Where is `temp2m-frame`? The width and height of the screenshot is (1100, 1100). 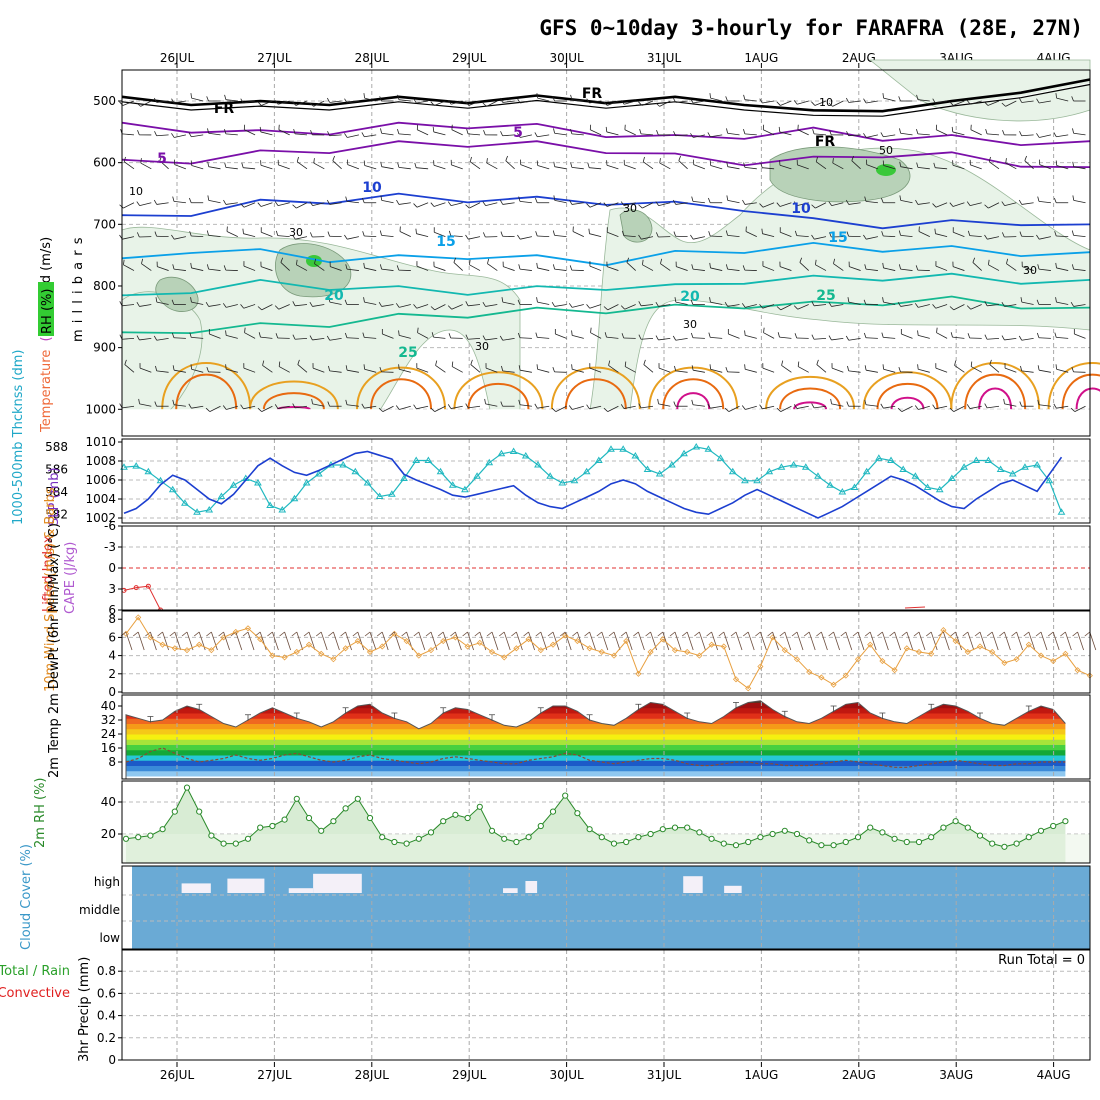 temp2m-frame is located at coordinates (606, 737).